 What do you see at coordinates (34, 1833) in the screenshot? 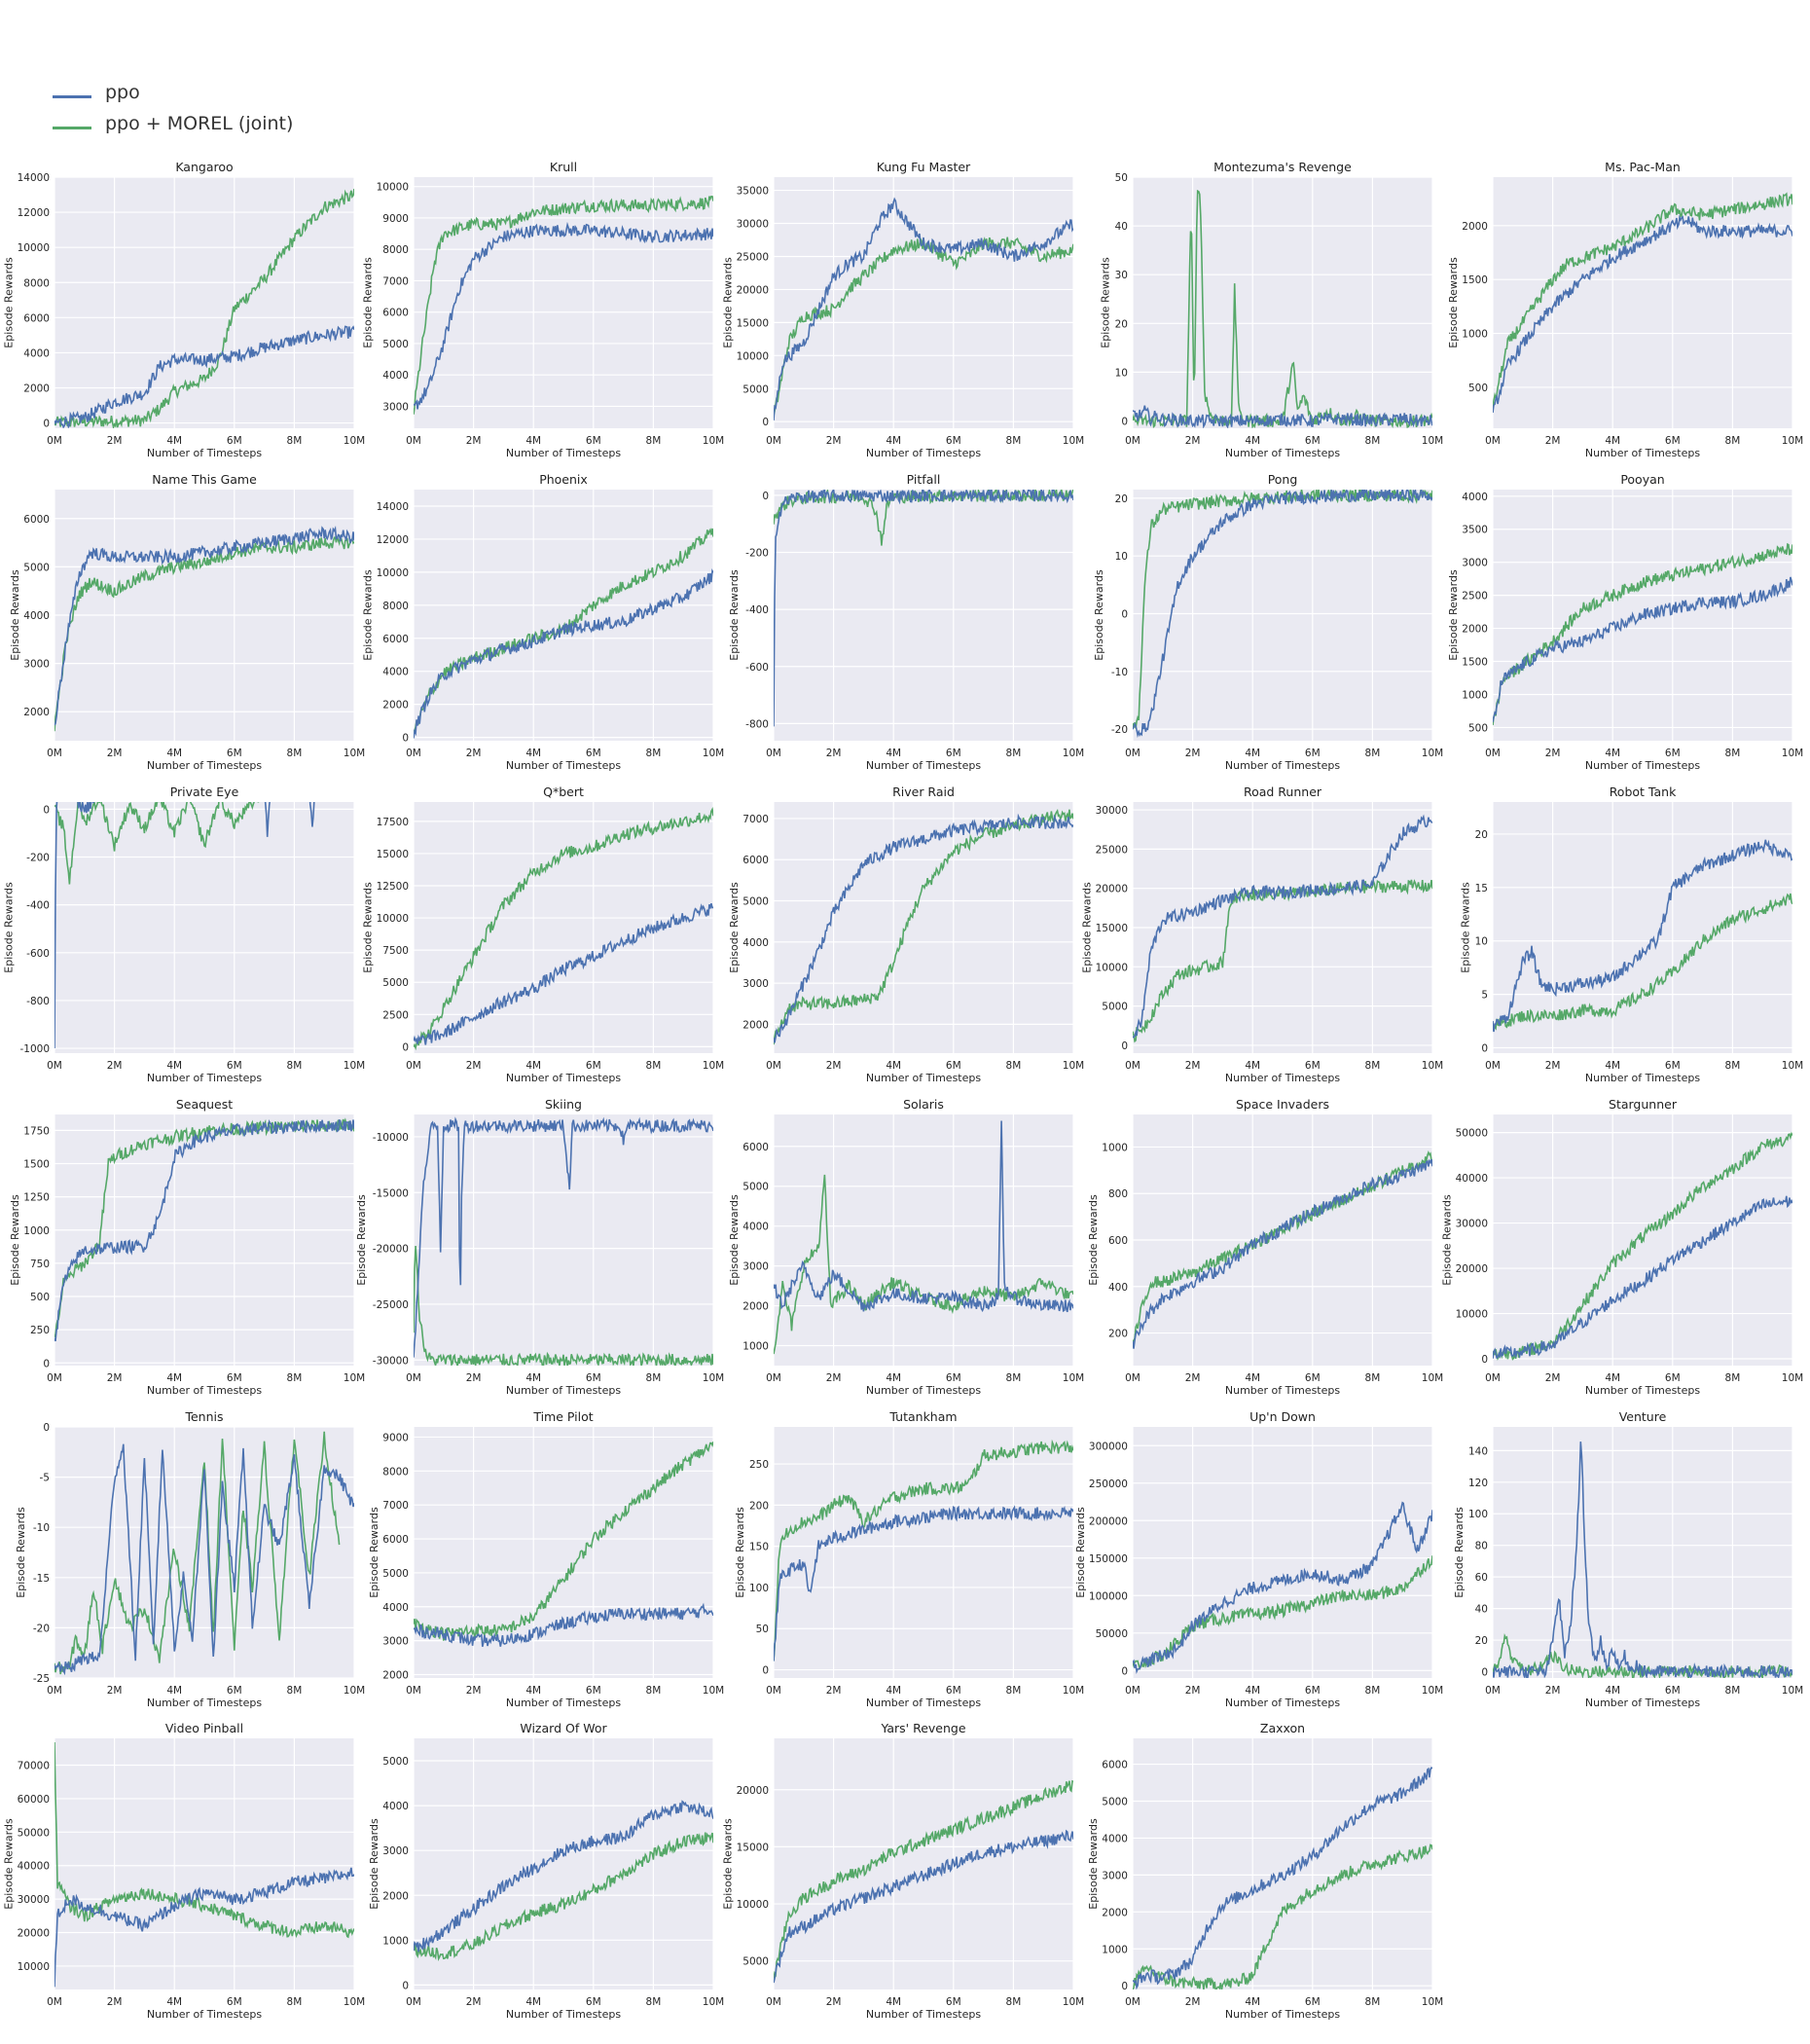
I see `y-tick-label: 50000` at bounding box center [34, 1833].